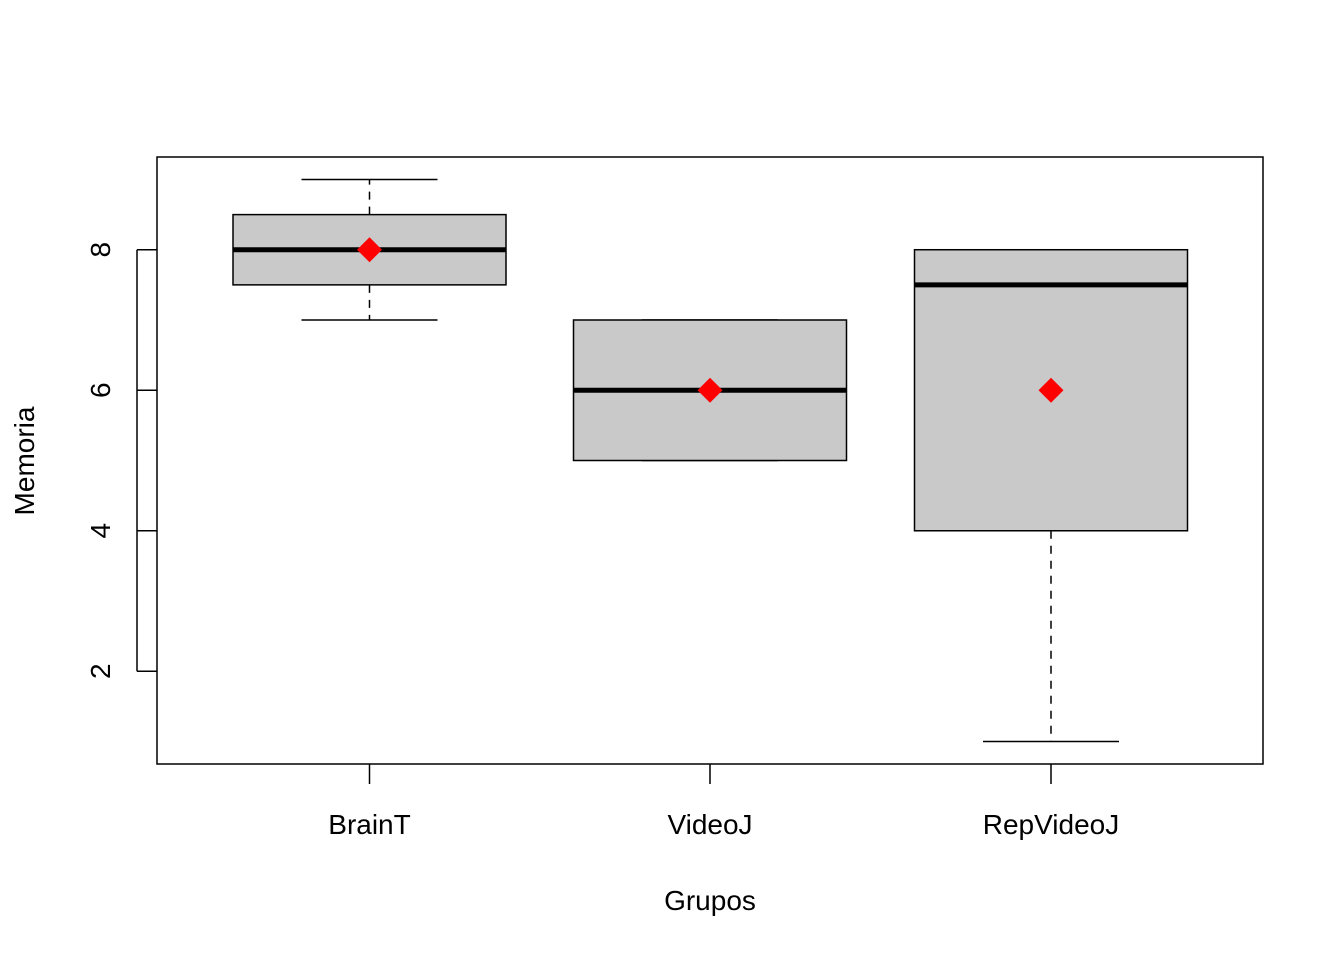 Image resolution: width=1344 pixels, height=960 pixels. What do you see at coordinates (100, 390) in the screenshot?
I see `y-tick-label-6: 6` at bounding box center [100, 390].